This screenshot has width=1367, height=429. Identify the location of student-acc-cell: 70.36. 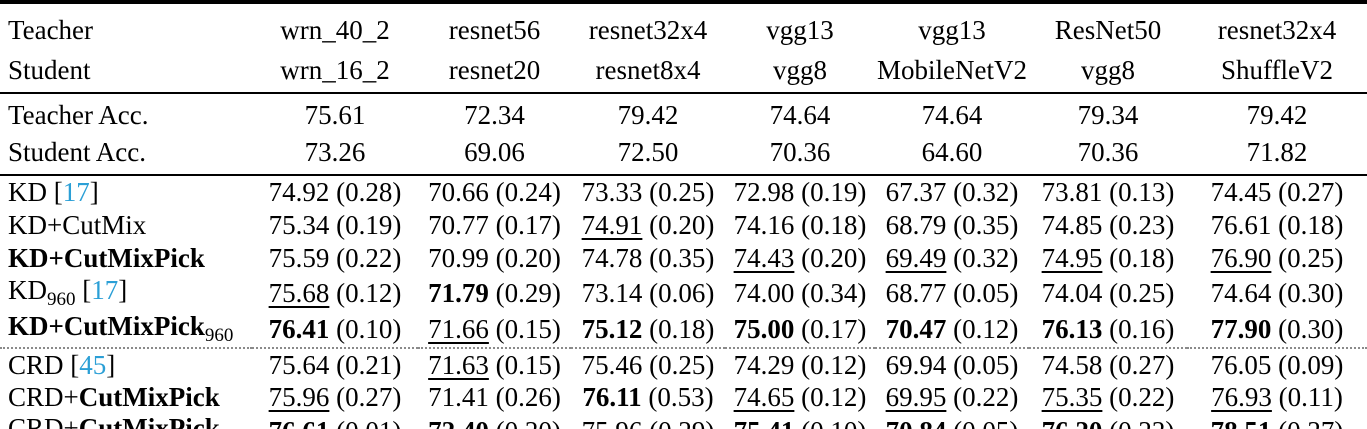
(1108, 155).